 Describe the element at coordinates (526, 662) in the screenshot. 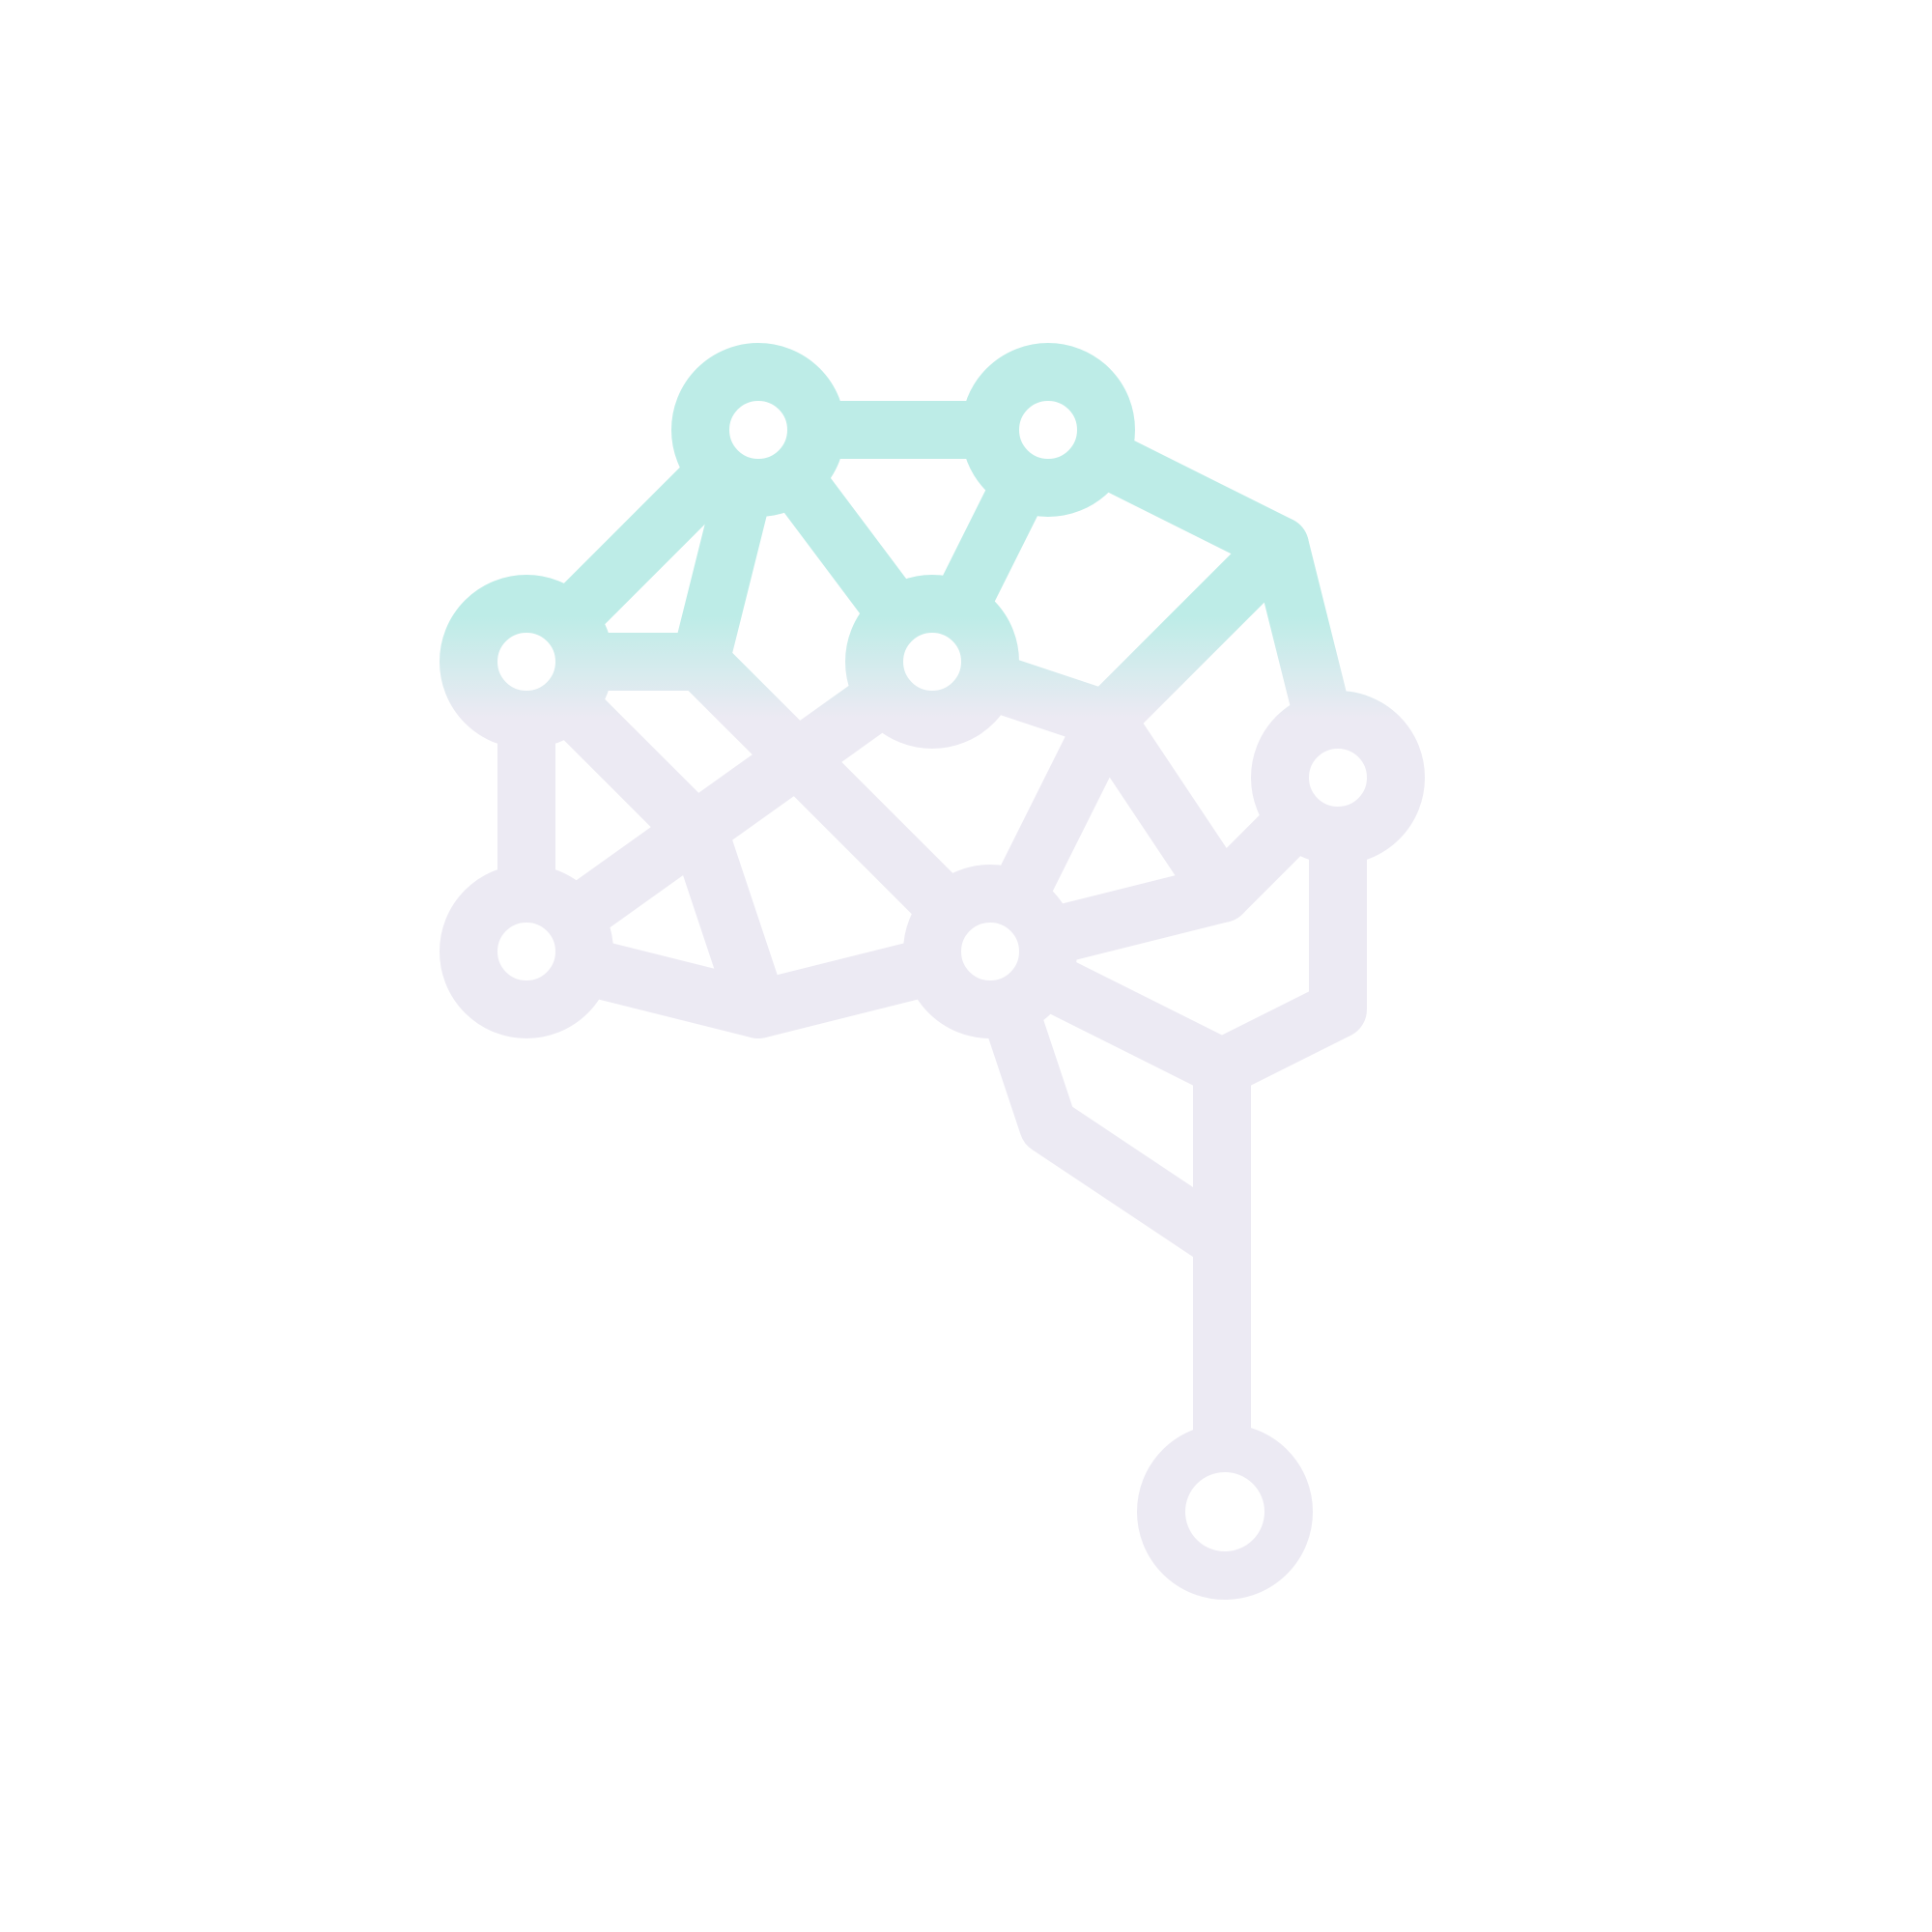

I see `node-left` at that location.